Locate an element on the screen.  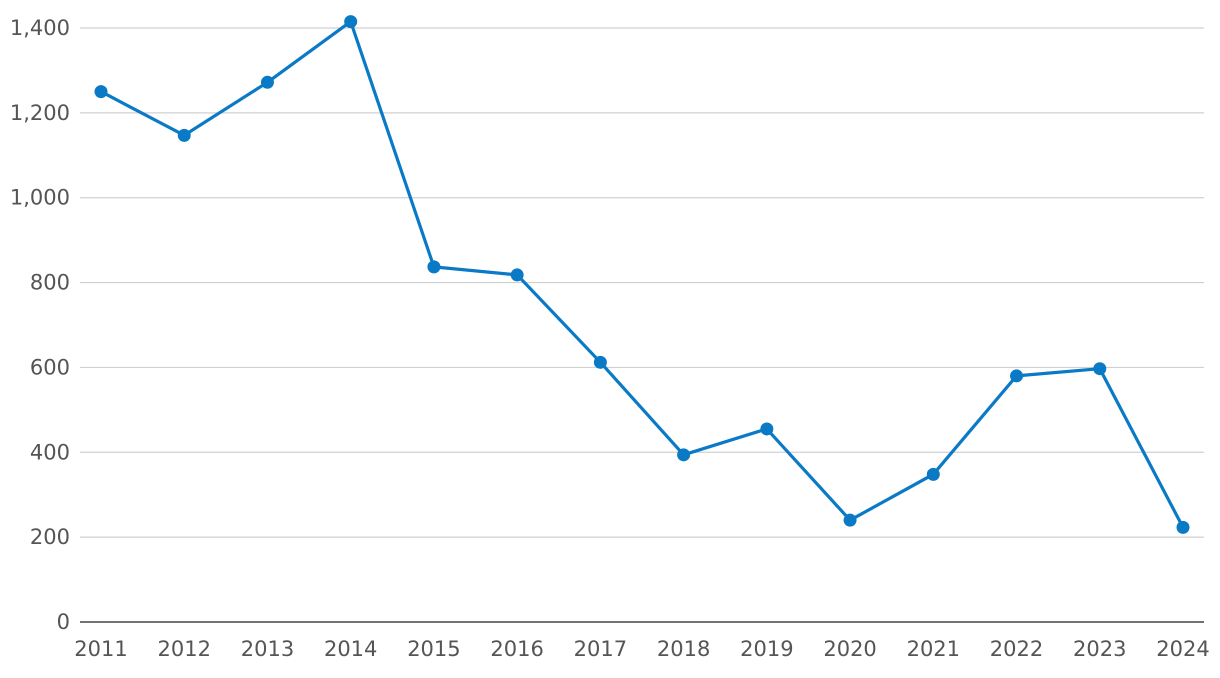
y-tick-label: 1,000 is located at coordinates (40, 198).